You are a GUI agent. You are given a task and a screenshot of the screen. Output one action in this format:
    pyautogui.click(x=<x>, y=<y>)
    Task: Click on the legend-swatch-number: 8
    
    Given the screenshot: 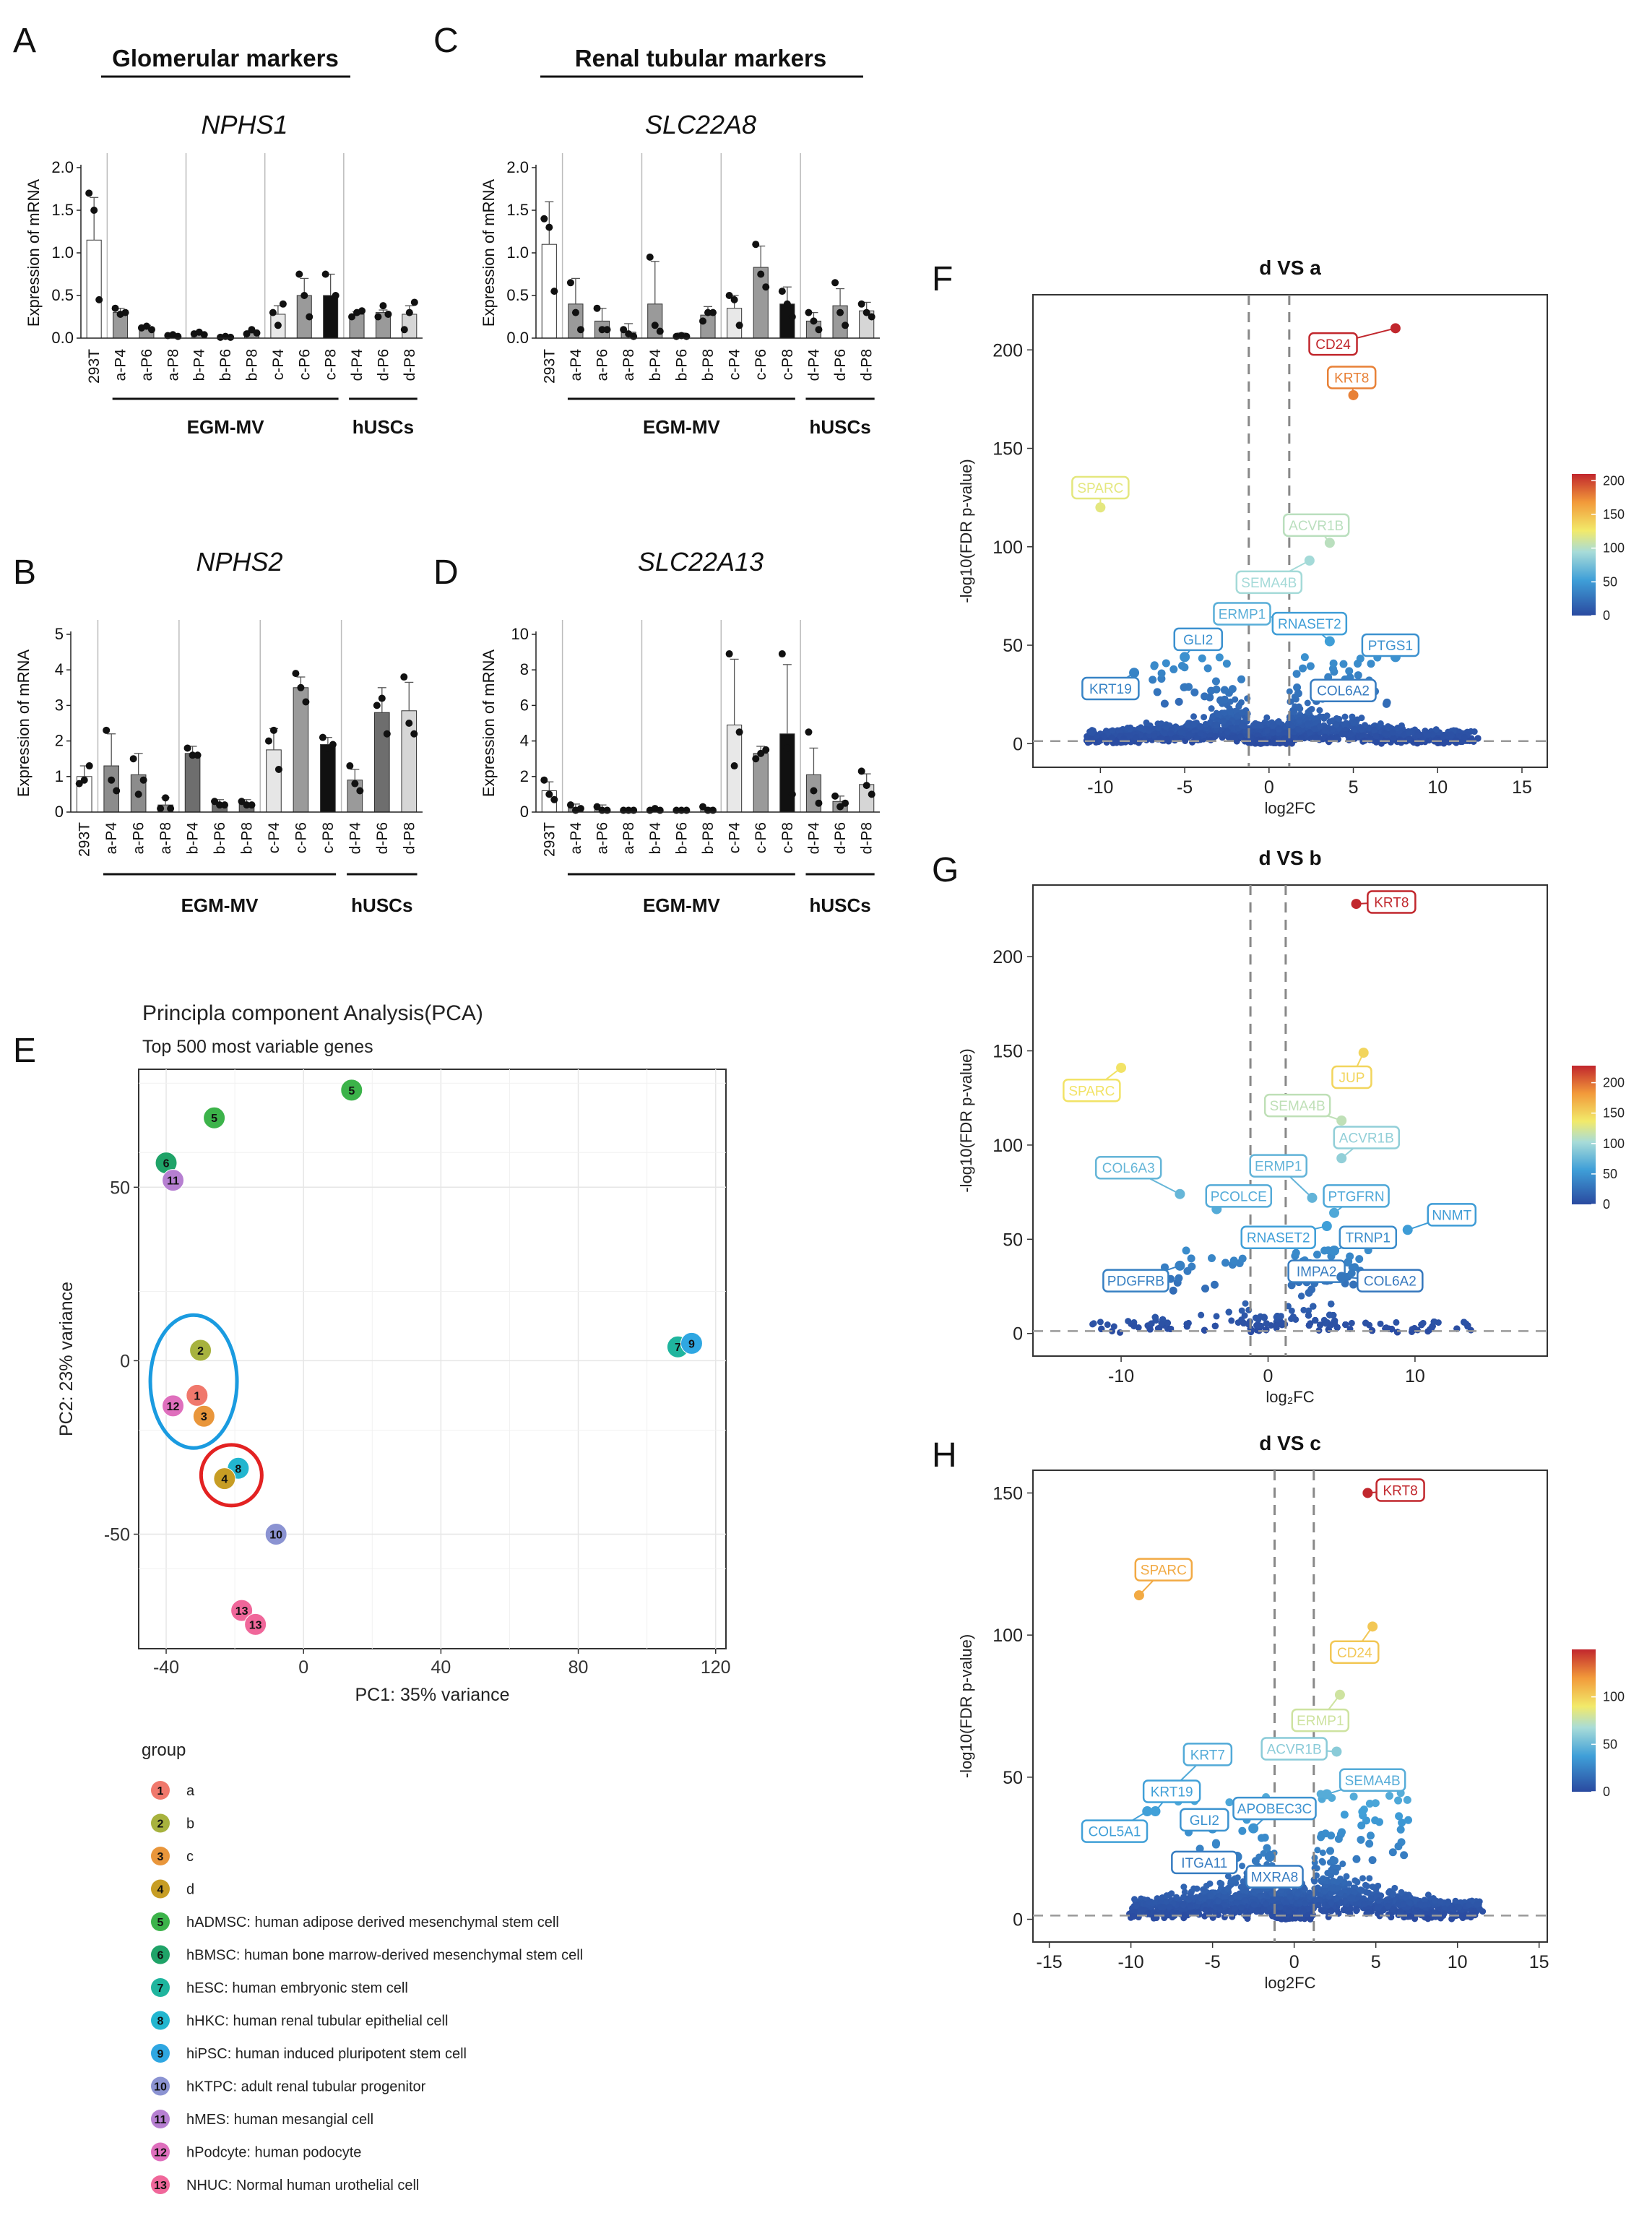 What is the action you would take?
    pyautogui.click(x=160, y=2022)
    